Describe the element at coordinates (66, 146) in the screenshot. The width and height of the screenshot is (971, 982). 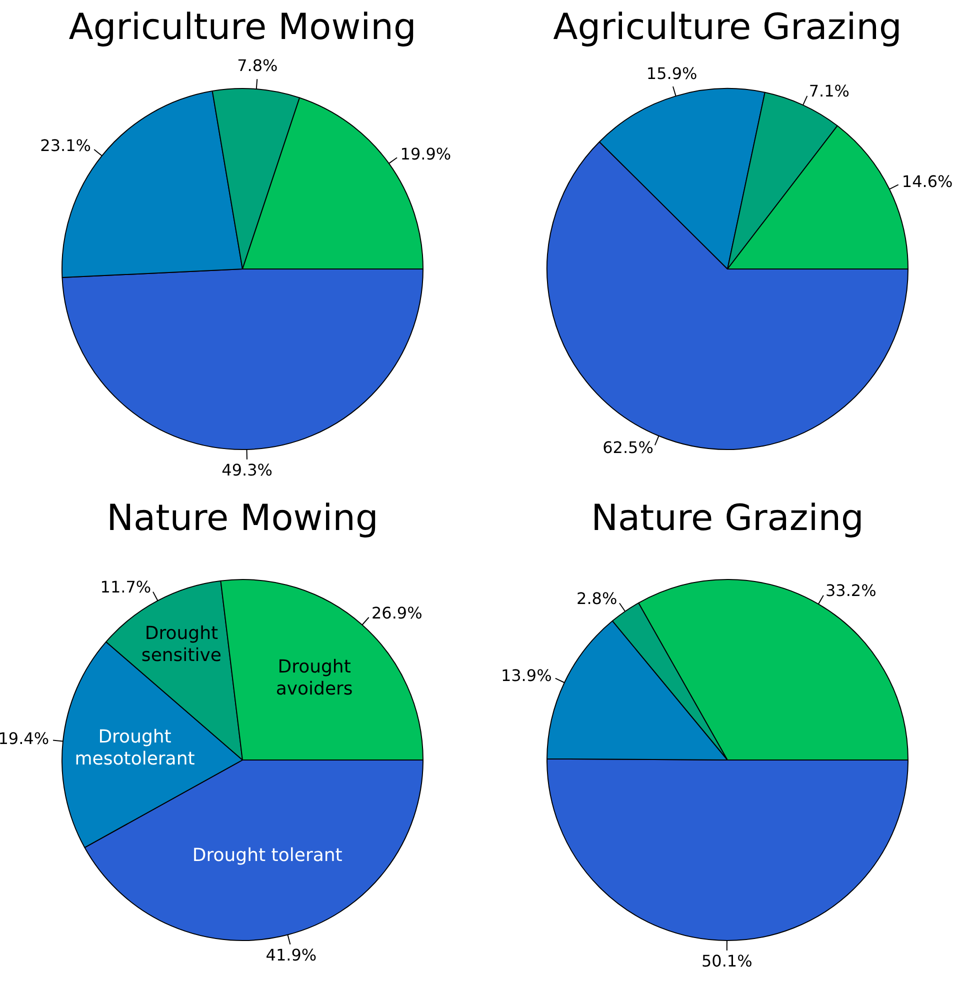
I see `data-label: 23.1%` at that location.